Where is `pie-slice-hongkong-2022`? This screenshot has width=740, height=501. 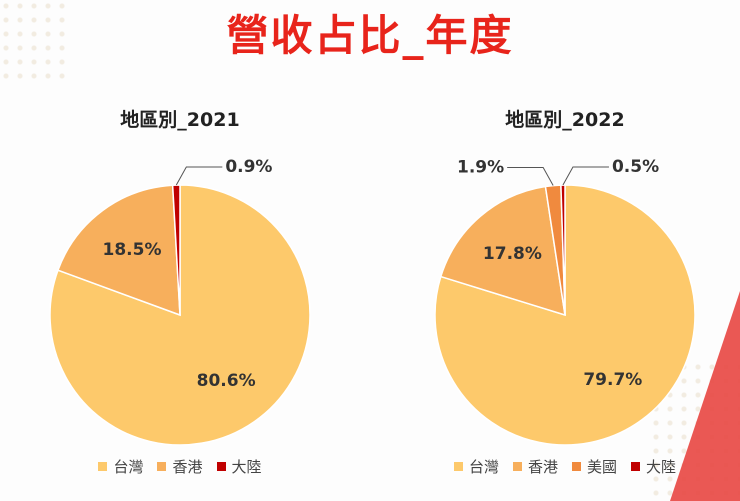
pie-slice-hongkong-2022 is located at coordinates (502, 251).